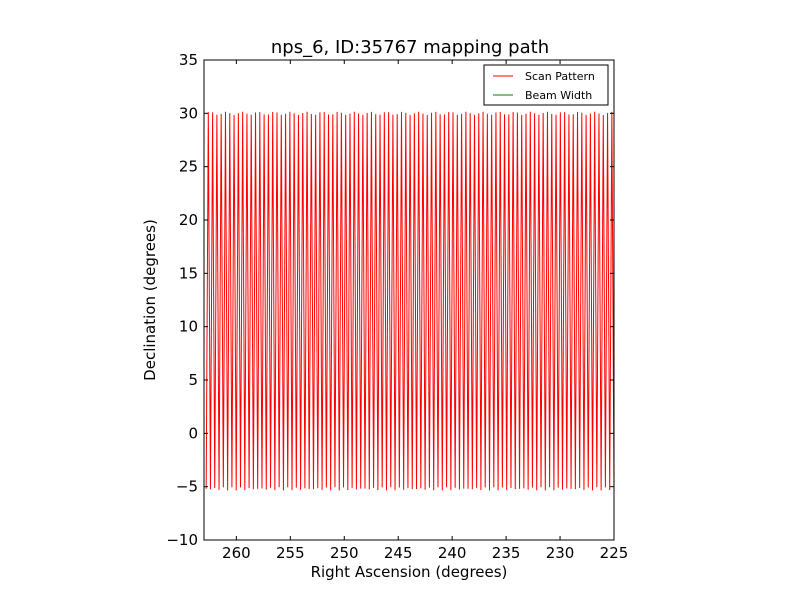 The image size is (800, 600). Describe the element at coordinates (182, 540) in the screenshot. I see `y-tick-label: −10` at that location.